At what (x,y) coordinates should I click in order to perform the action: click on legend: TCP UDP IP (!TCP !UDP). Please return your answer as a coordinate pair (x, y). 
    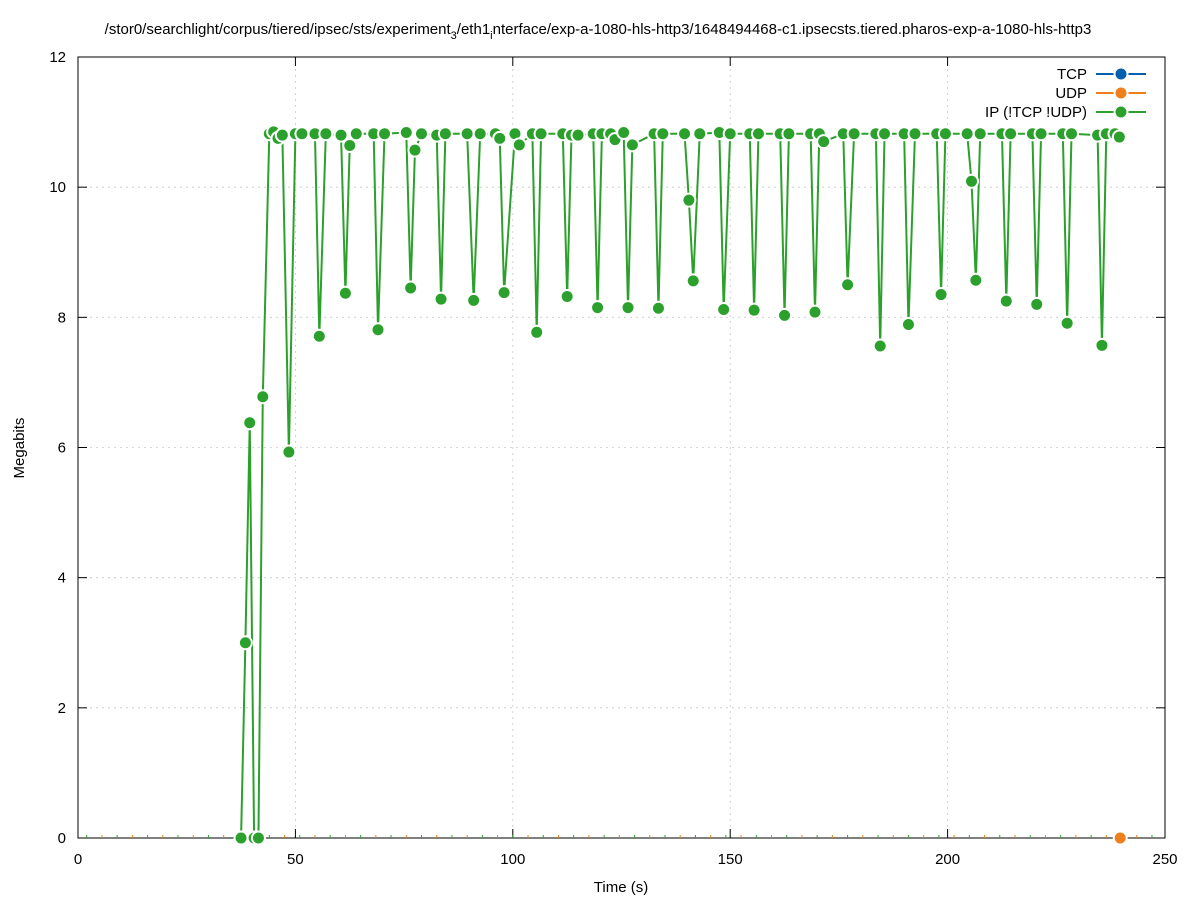
    Looking at the image, I should click on (1065, 93).